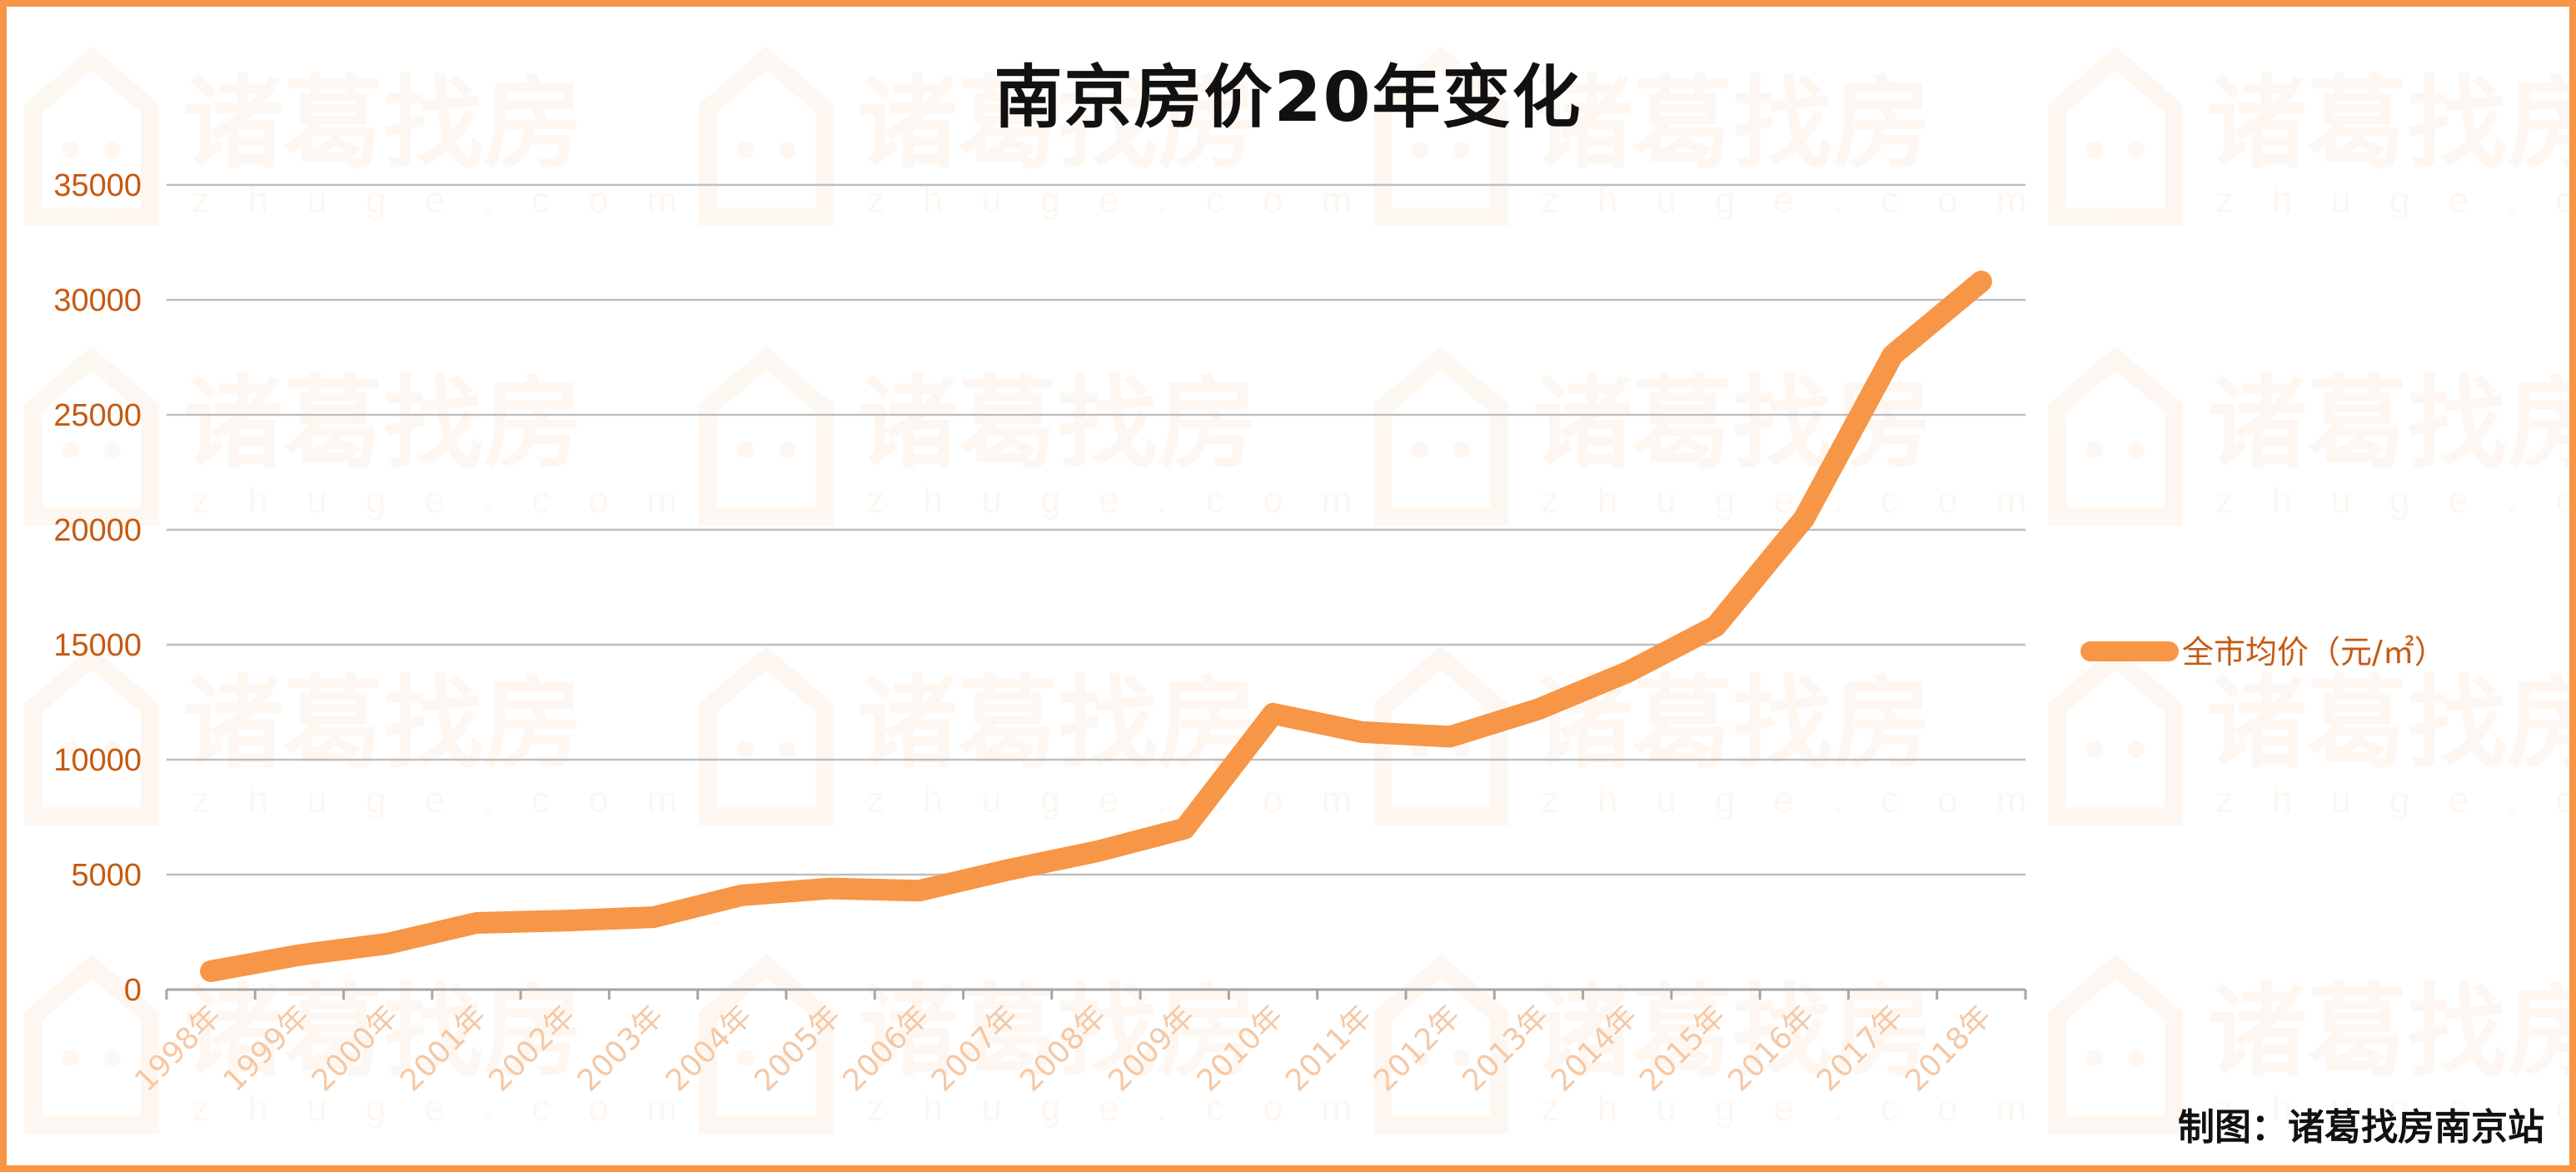  I want to click on y-tick-label: 25000, so click(97, 416).